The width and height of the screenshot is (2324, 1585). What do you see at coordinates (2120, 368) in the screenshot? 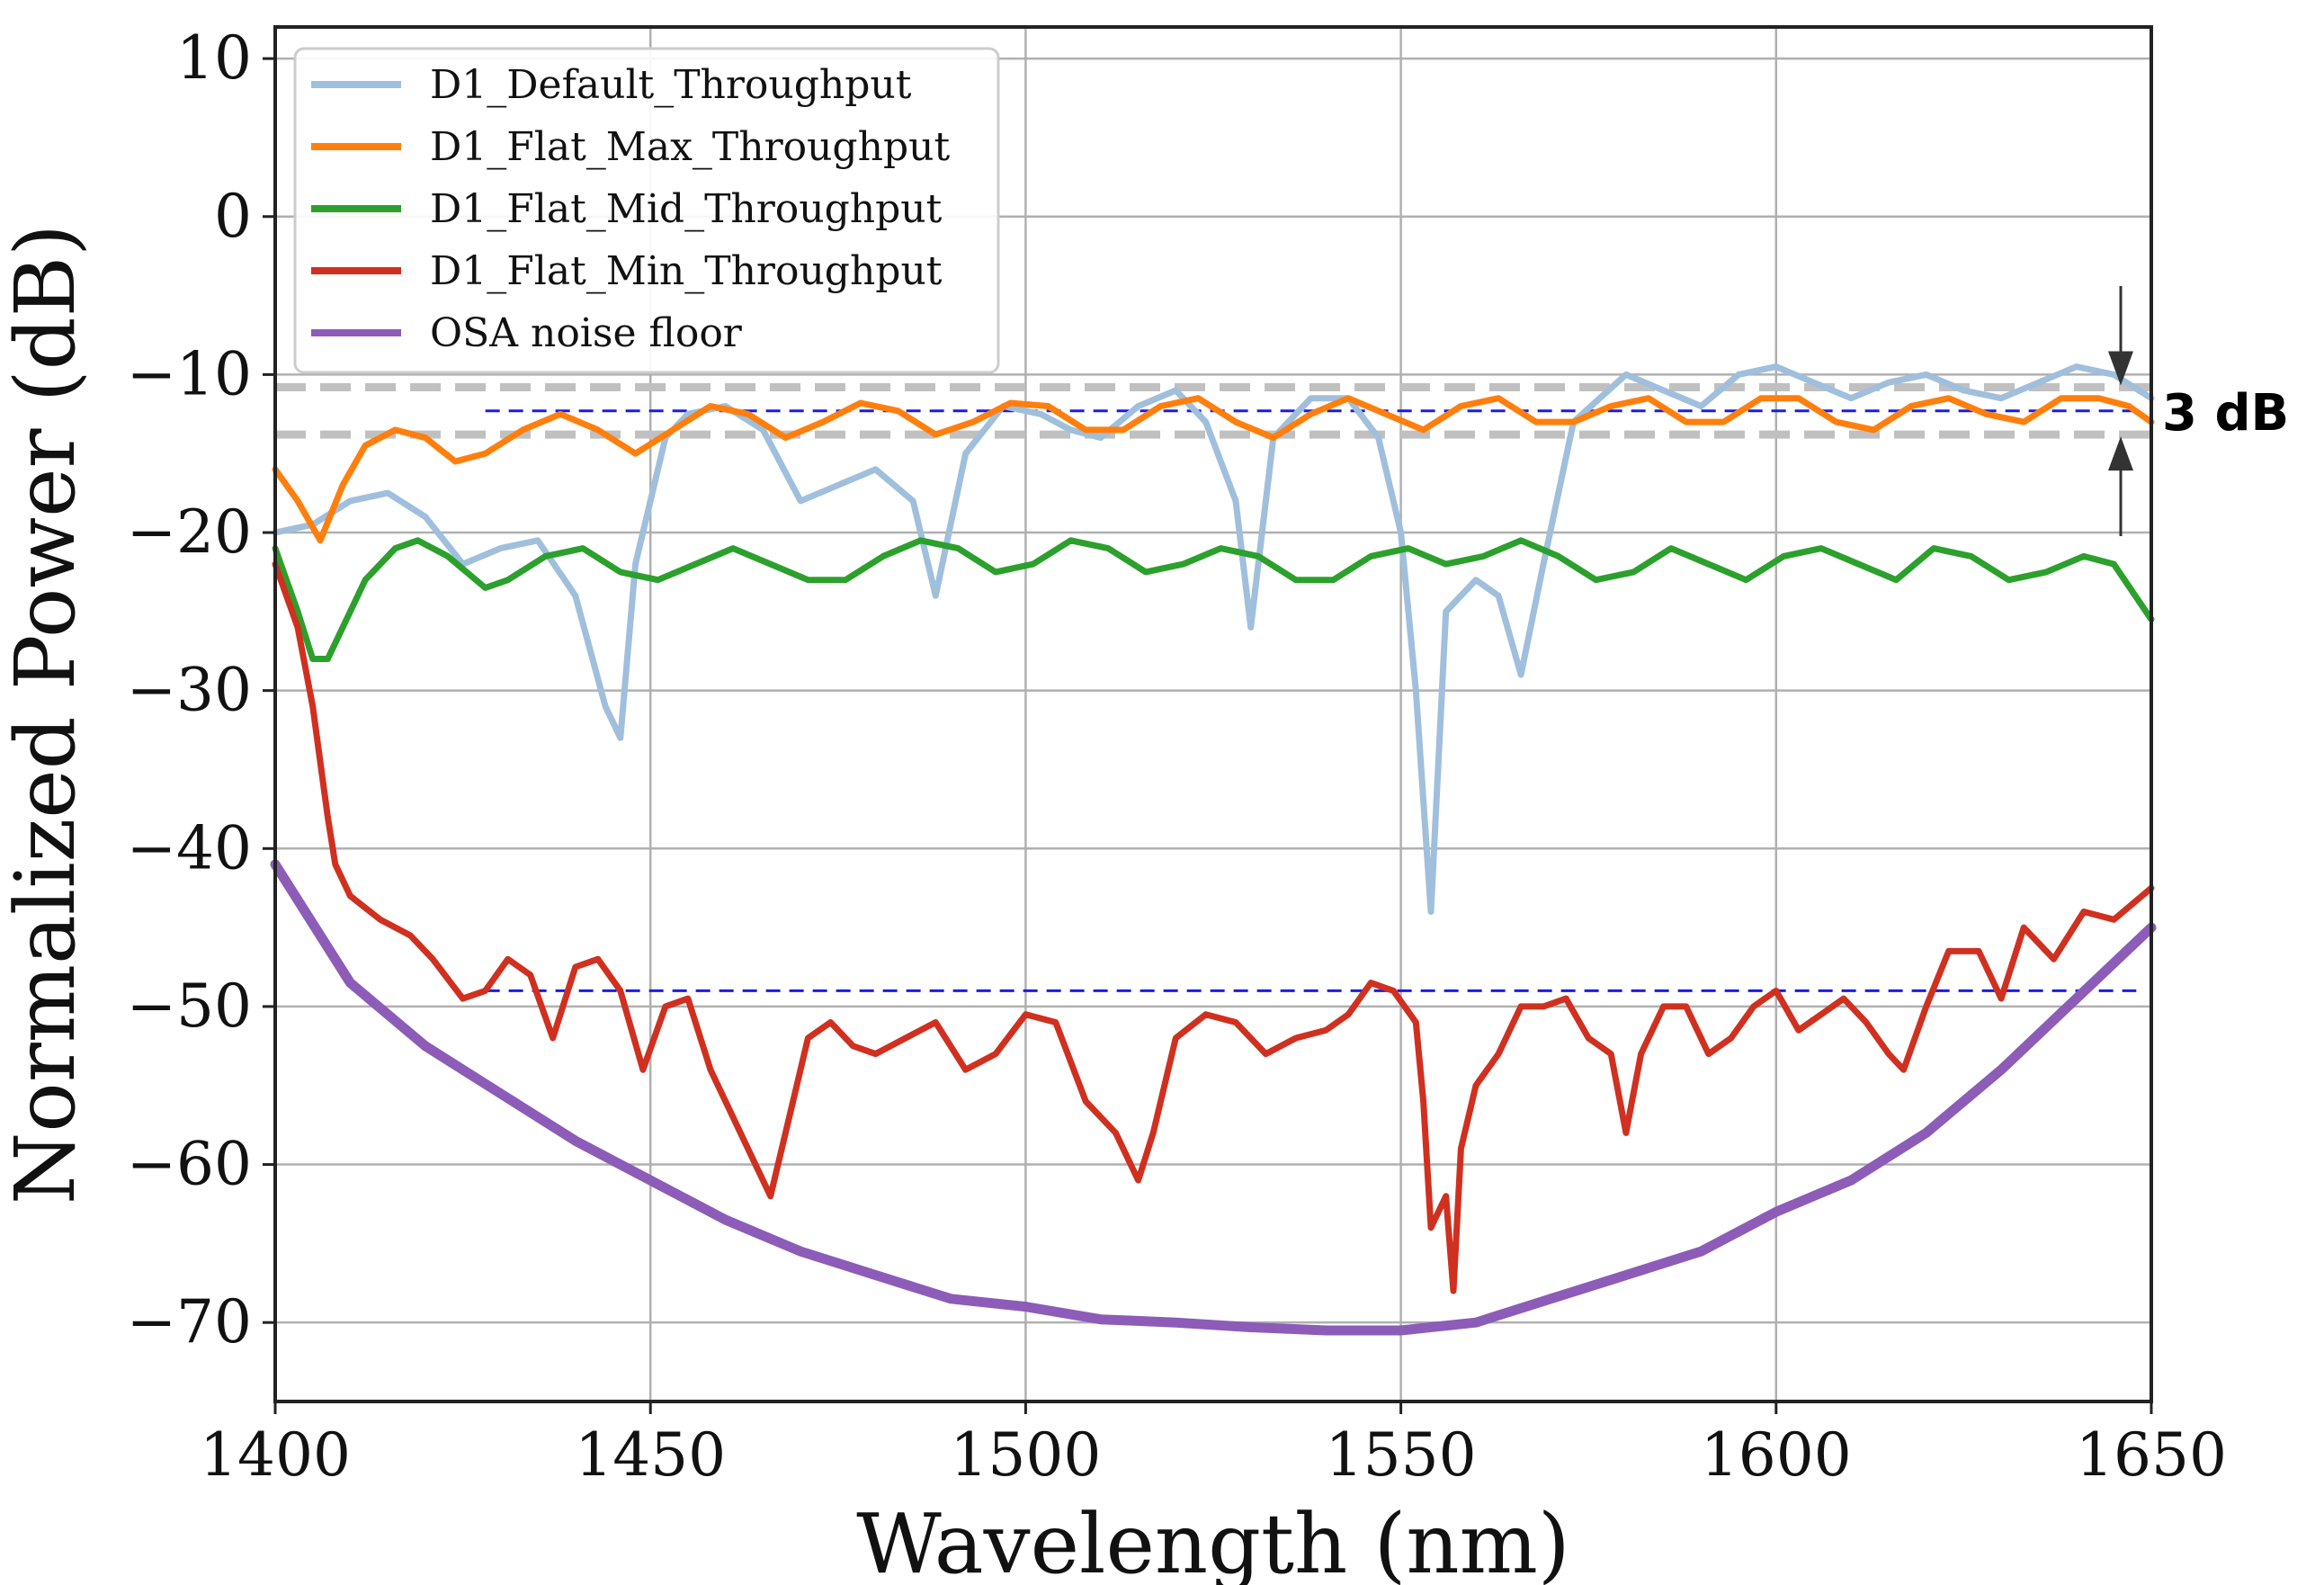
I see `bracket-arrow-head-down-icon` at bounding box center [2120, 368].